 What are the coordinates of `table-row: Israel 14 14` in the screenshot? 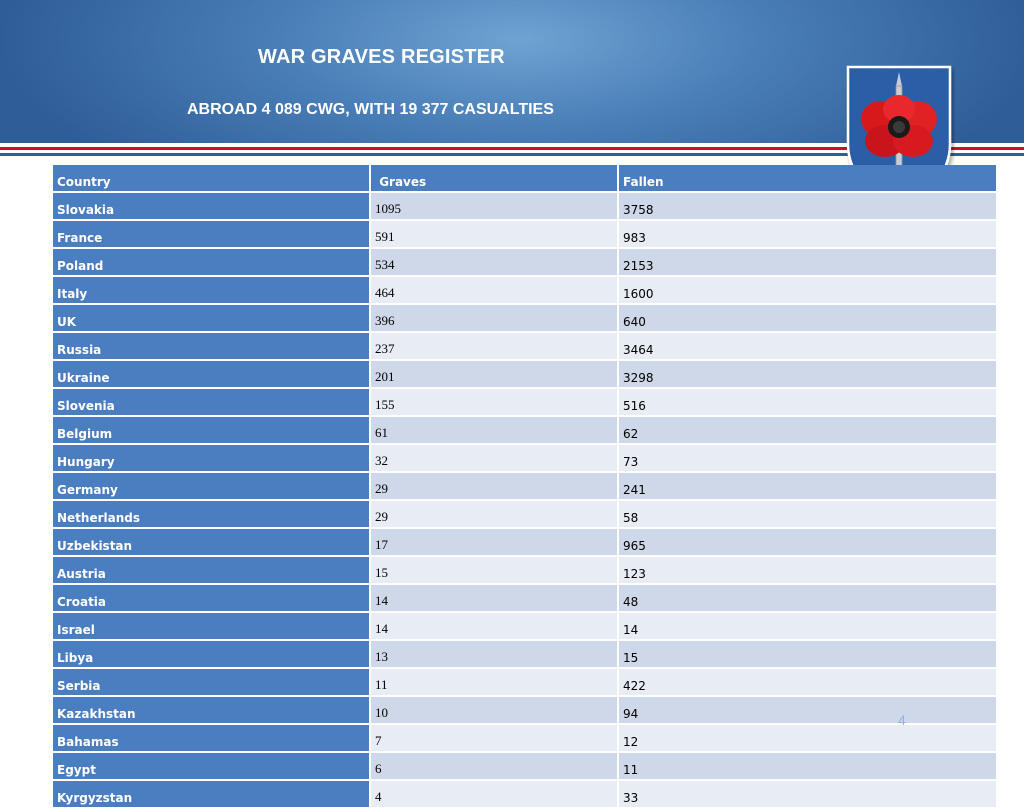 It's located at (524, 627).